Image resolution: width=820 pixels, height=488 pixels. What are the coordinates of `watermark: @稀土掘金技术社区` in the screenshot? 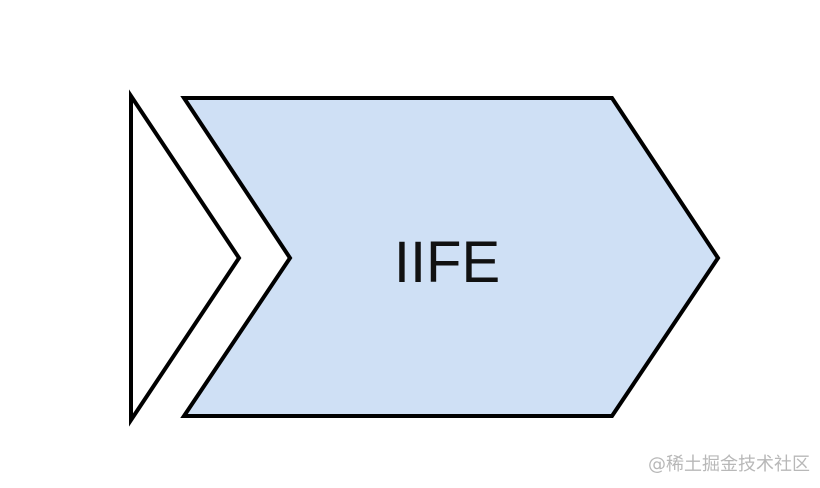 It's located at (729, 464).